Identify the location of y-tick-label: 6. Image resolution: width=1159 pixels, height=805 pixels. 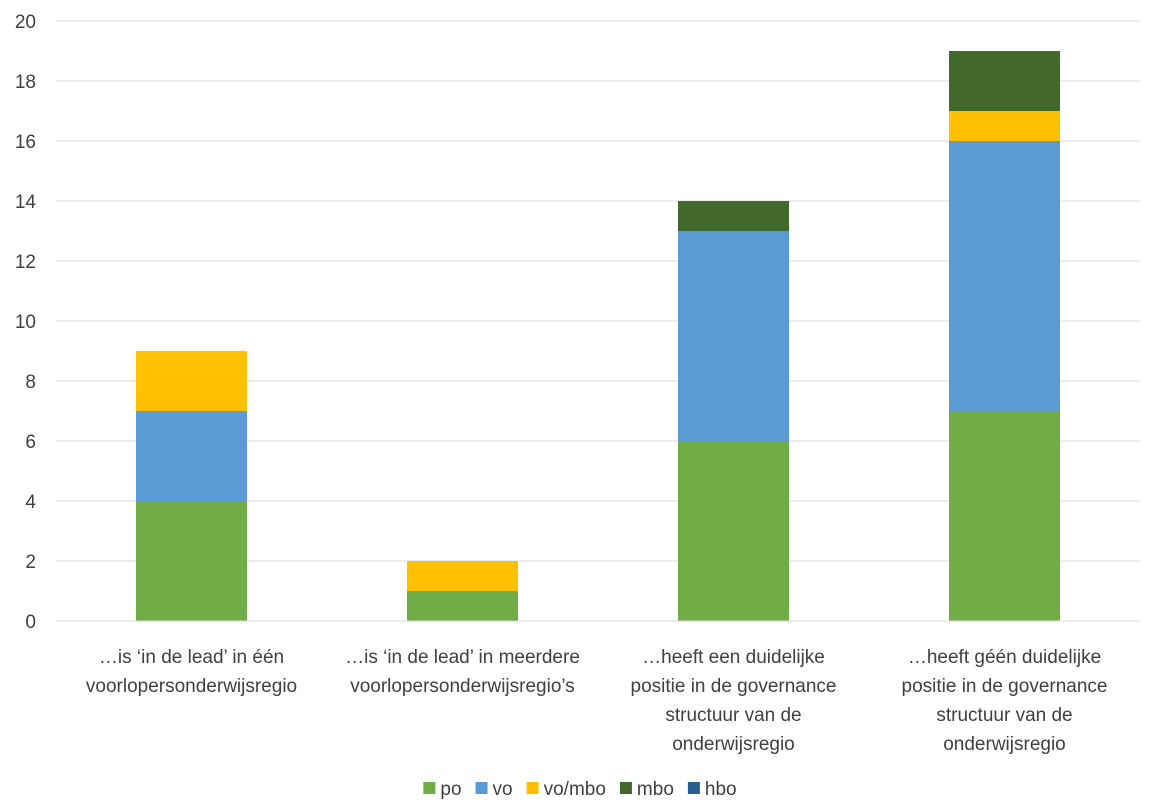
(30, 442).